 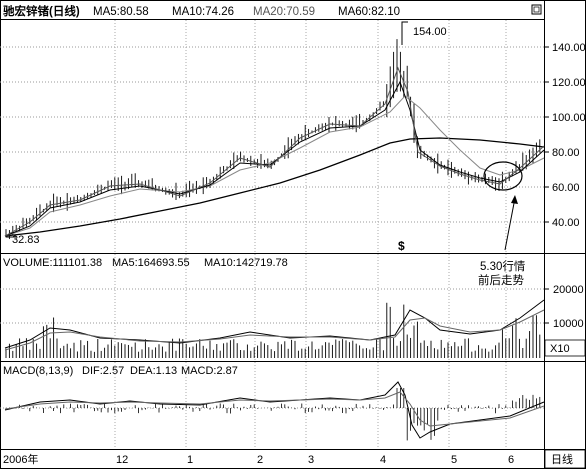 I want to click on volume-unit-box, so click(x=565, y=348).